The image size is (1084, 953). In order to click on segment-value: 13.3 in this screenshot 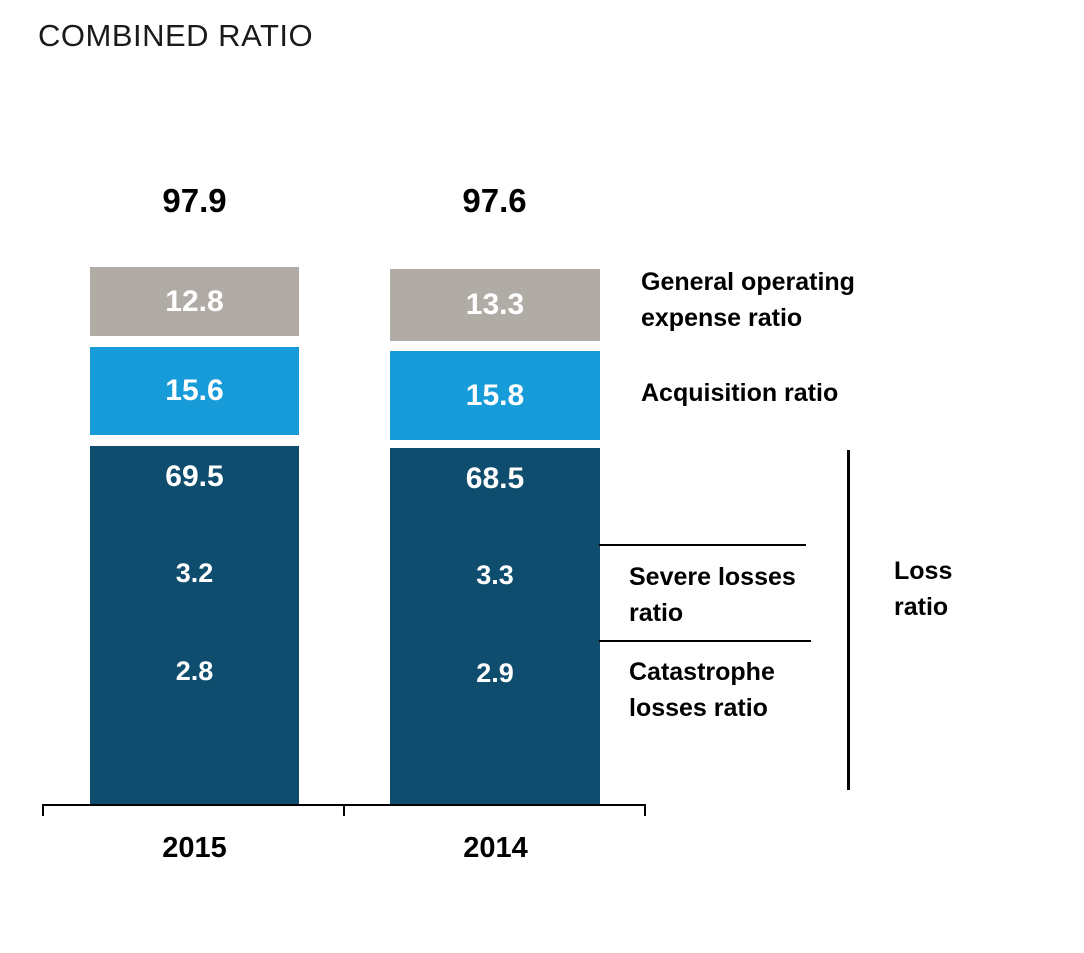, I will do `click(495, 304)`.